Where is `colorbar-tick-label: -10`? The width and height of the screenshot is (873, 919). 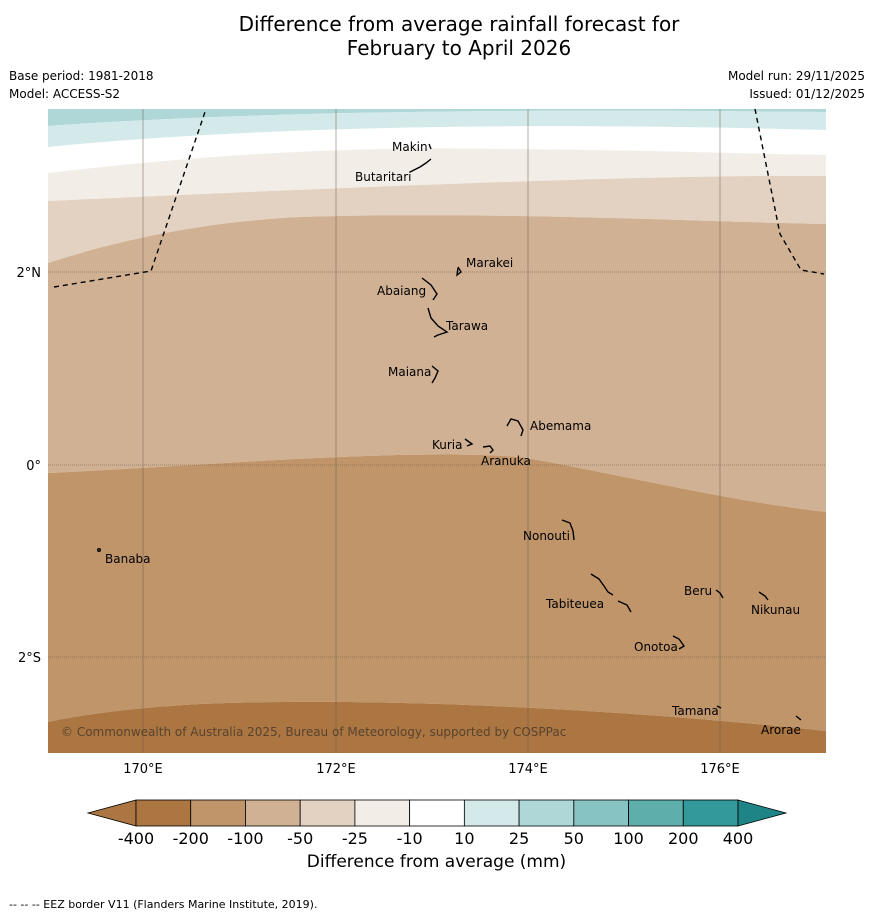
colorbar-tick-label: -10 is located at coordinates (410, 838).